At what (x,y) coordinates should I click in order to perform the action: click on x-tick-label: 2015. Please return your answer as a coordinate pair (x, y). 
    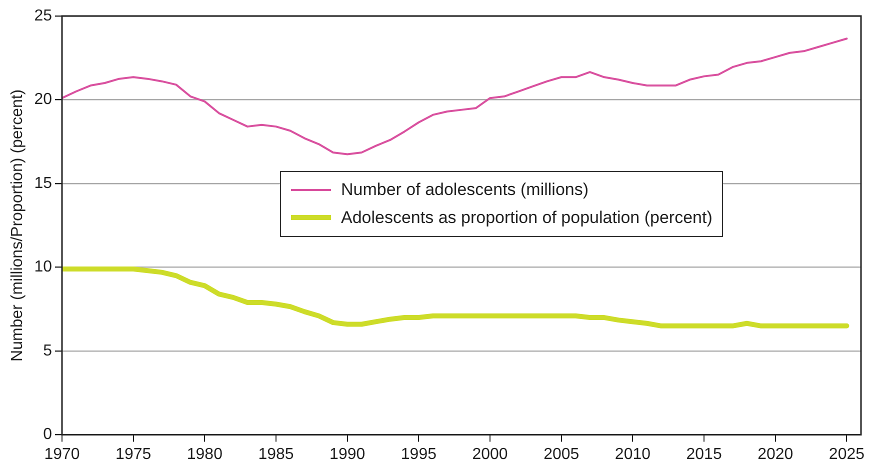
    Looking at the image, I should click on (704, 454).